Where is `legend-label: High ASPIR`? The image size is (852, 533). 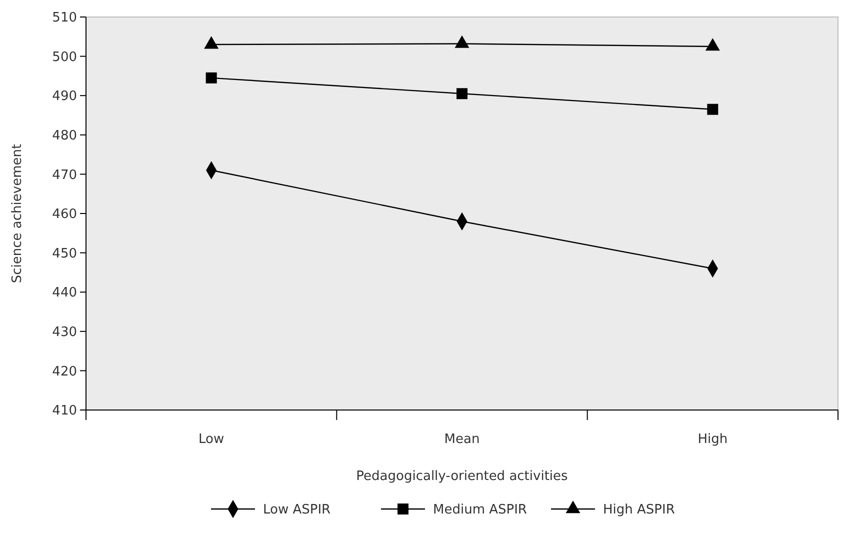 legend-label: High ASPIR is located at coordinates (639, 510).